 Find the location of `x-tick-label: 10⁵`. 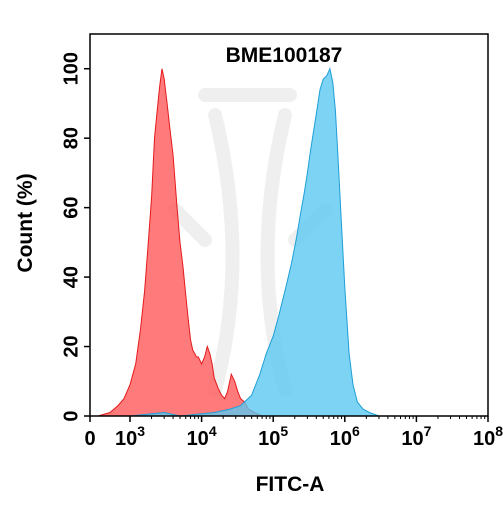

x-tick-label: 10⁵ is located at coordinates (273, 436).